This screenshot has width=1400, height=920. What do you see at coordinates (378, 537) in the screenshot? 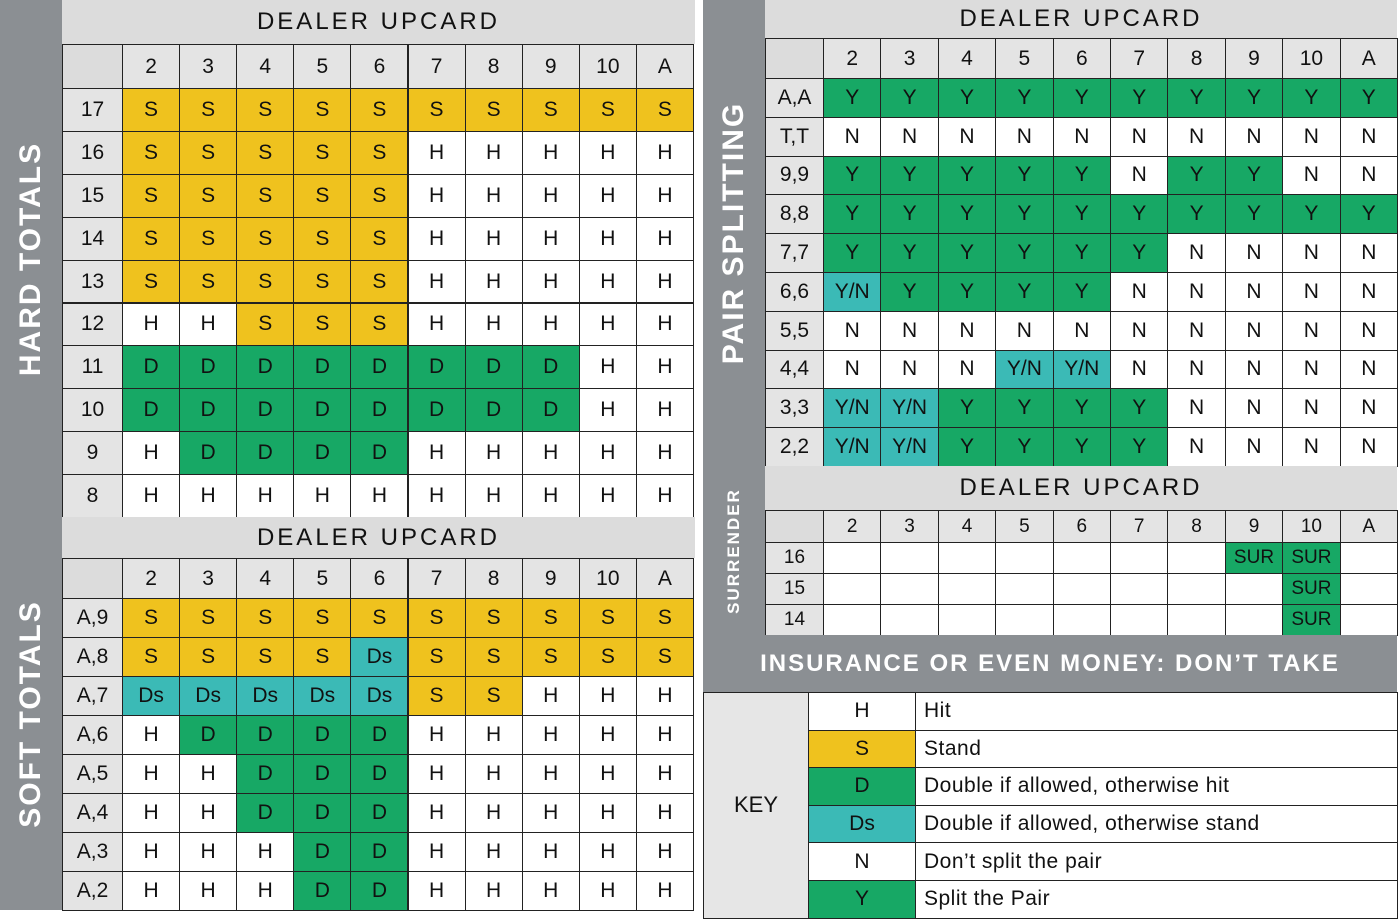
I see `section-header: DEALER UPCARD` at bounding box center [378, 537].